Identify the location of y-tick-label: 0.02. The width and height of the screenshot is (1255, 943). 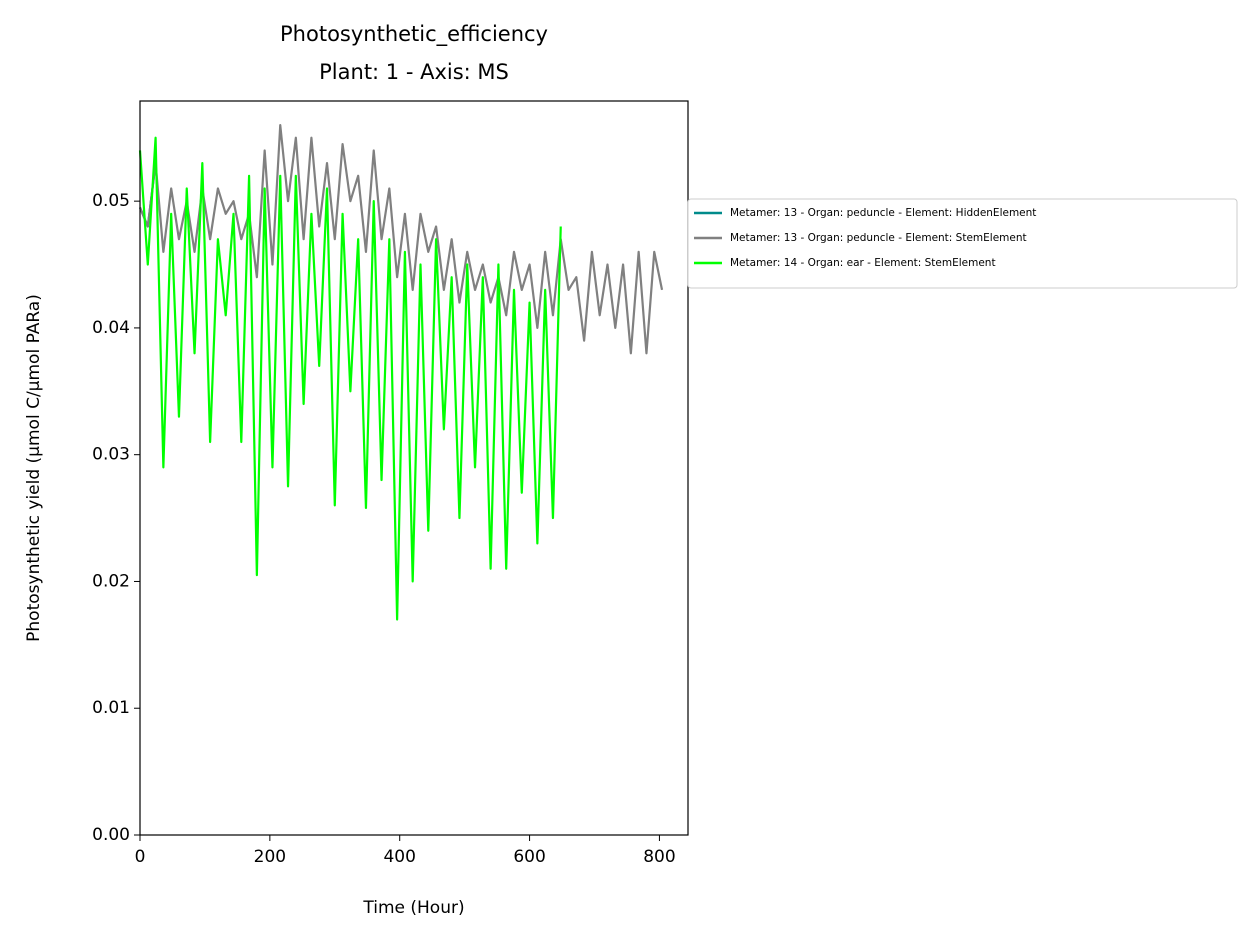
(111, 581).